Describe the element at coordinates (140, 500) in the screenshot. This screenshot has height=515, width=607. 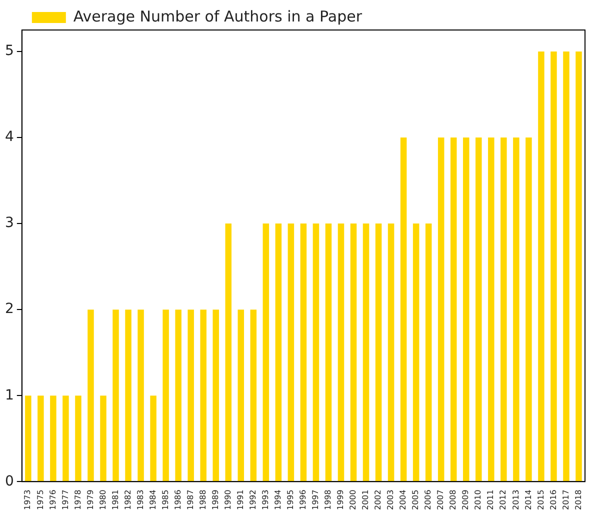
I see `x-tick-label: 1983` at that location.